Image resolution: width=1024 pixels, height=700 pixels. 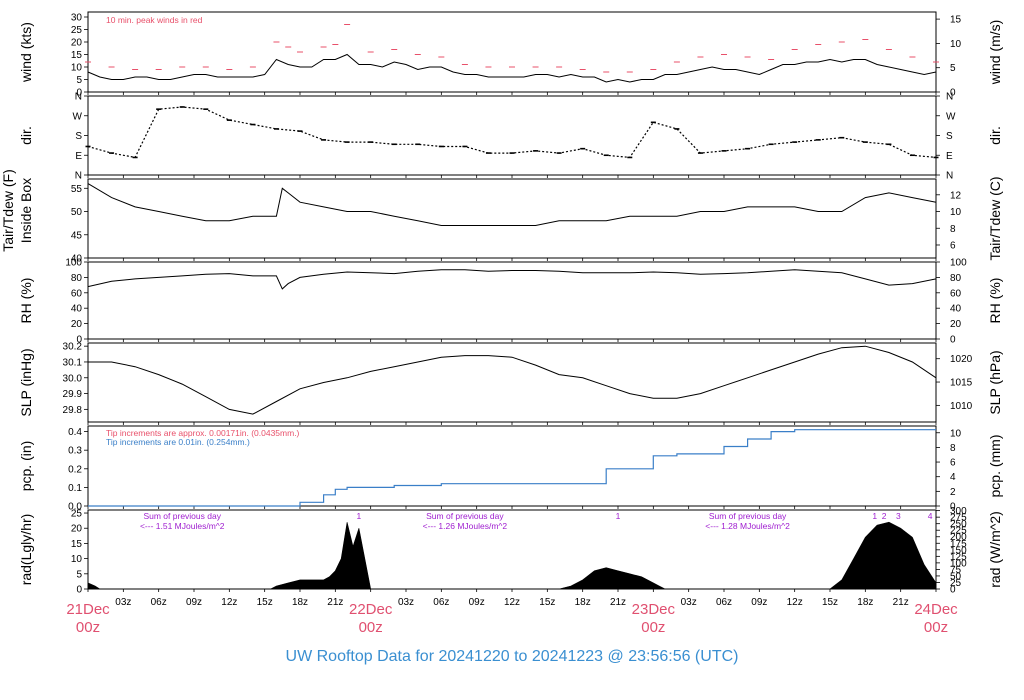 What do you see at coordinates (953, 477) in the screenshot?
I see `y-tick-label-right: 4` at bounding box center [953, 477].